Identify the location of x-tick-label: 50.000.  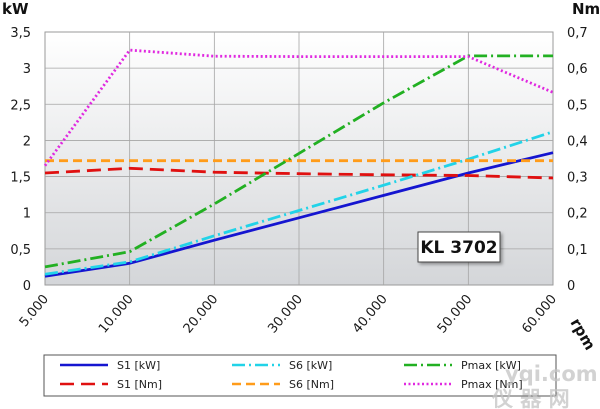
(455, 314).